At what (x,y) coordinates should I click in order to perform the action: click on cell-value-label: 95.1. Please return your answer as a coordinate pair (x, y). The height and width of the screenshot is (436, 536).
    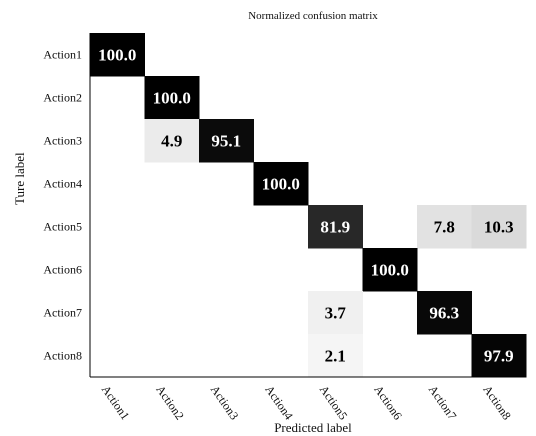
    Looking at the image, I should click on (226, 141).